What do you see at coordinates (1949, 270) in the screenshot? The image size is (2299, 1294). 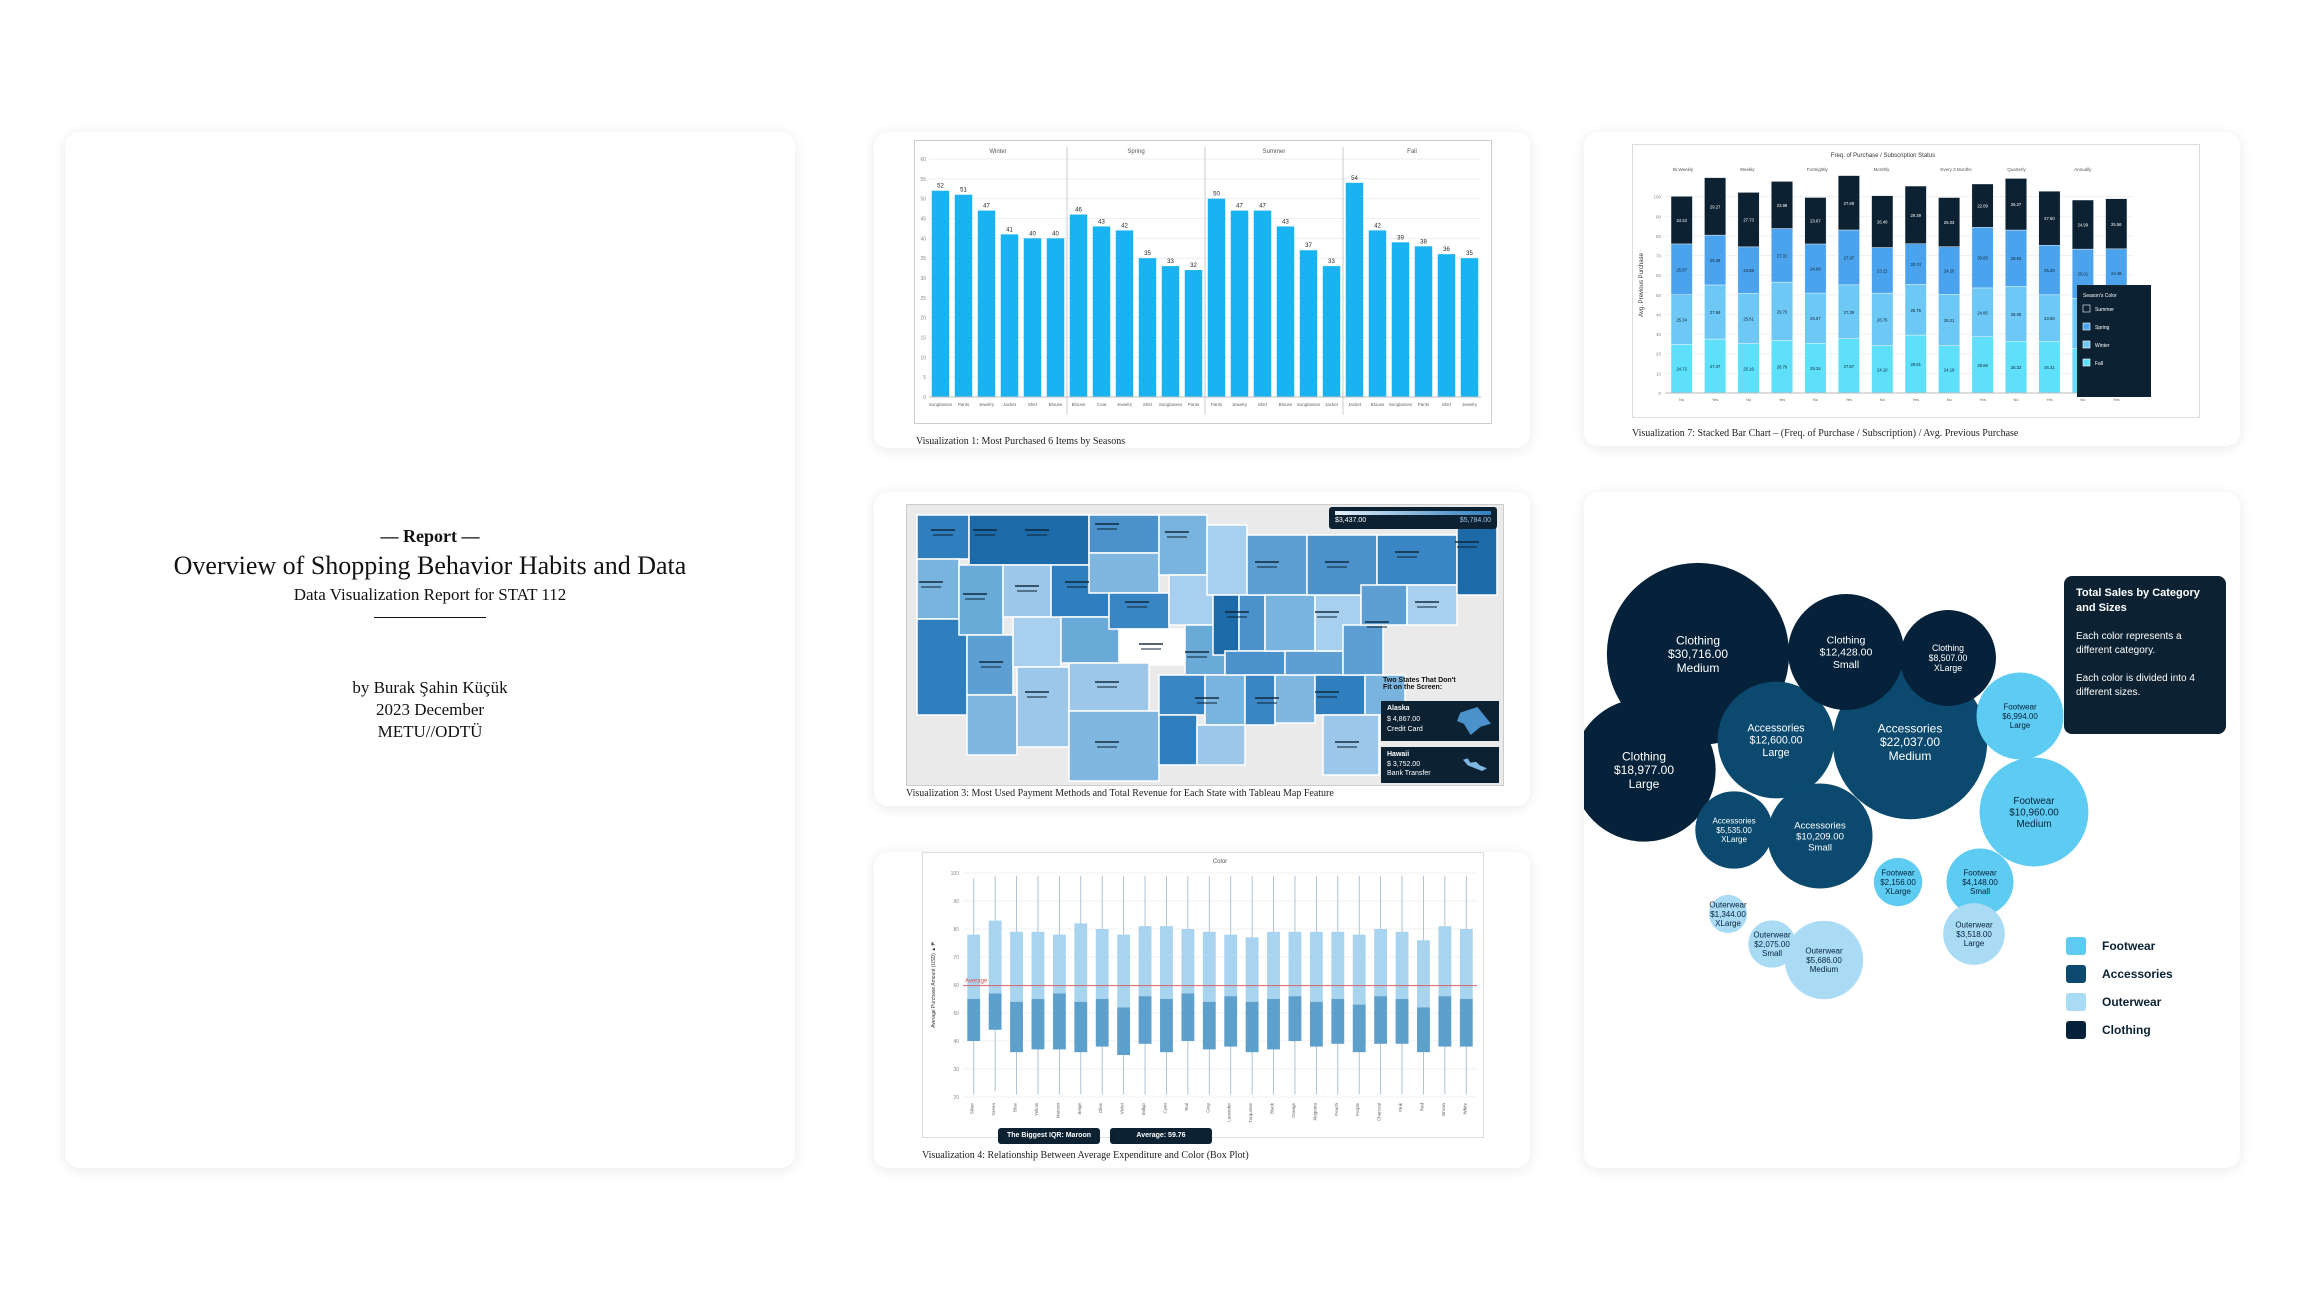 I see `segment-label: 24.20` at bounding box center [1949, 270].